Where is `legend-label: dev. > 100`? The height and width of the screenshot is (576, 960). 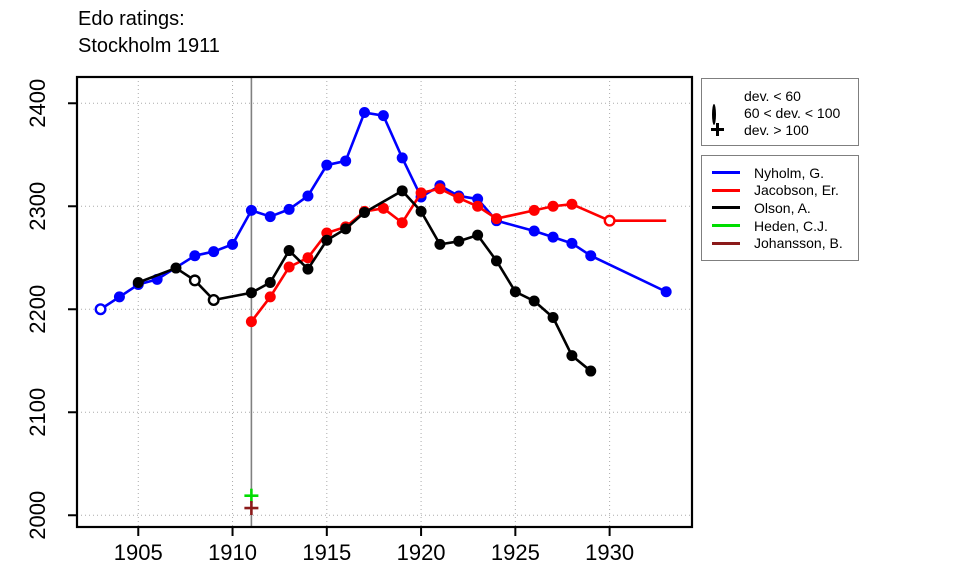
legend-label: dev. > 100 is located at coordinates (776, 129).